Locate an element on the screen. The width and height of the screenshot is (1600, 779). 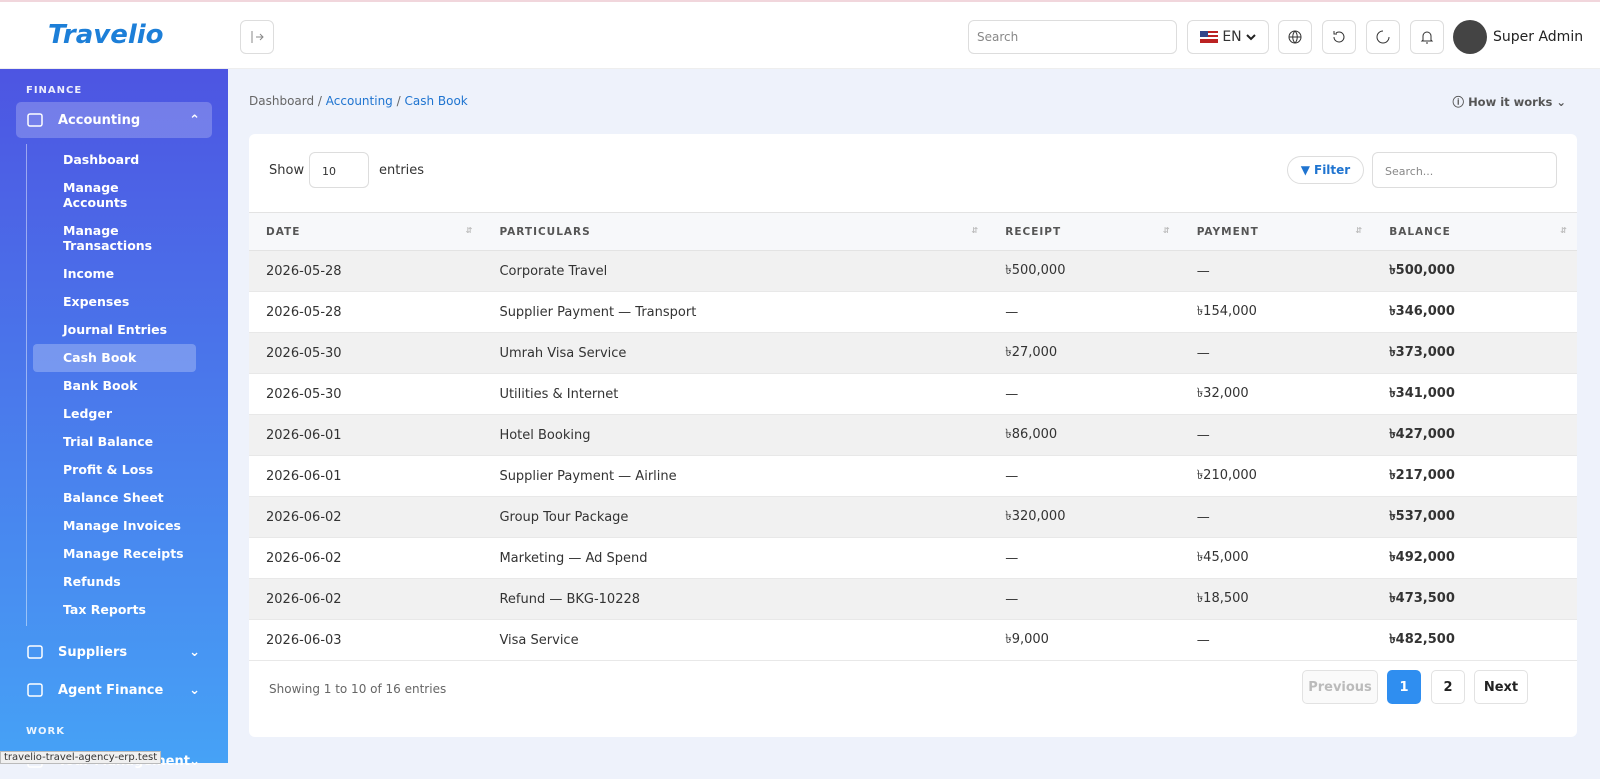
status-url: travelio-travel-agency-erp.test is located at coordinates (81, 757).